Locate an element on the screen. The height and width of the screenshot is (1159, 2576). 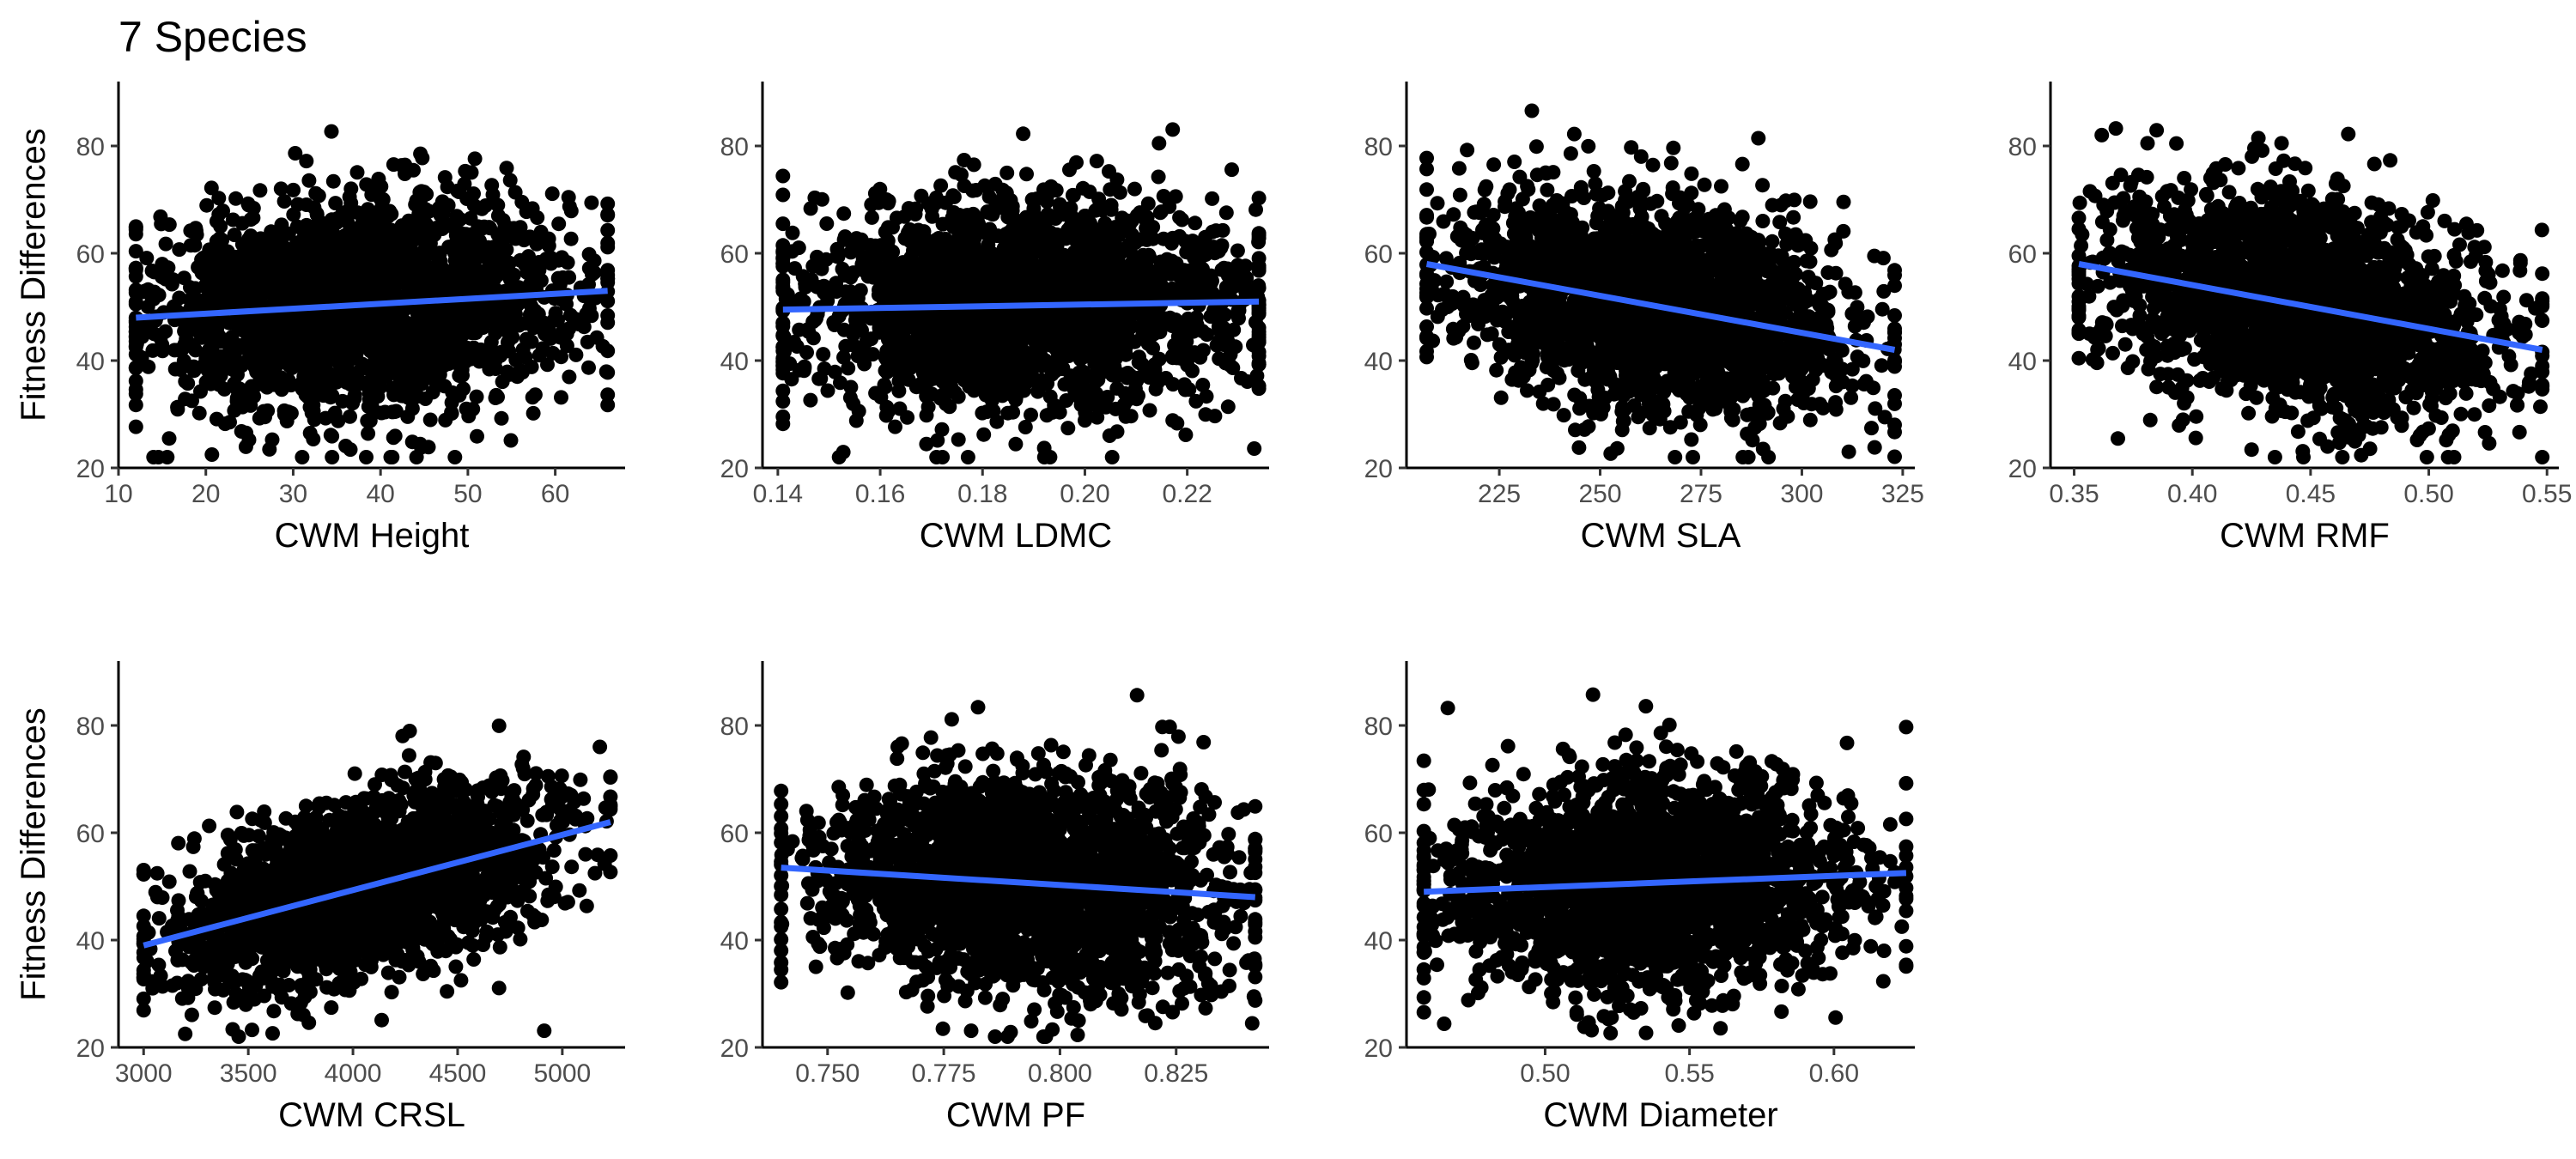
y-tick-label: 40 is located at coordinates (735, 362).